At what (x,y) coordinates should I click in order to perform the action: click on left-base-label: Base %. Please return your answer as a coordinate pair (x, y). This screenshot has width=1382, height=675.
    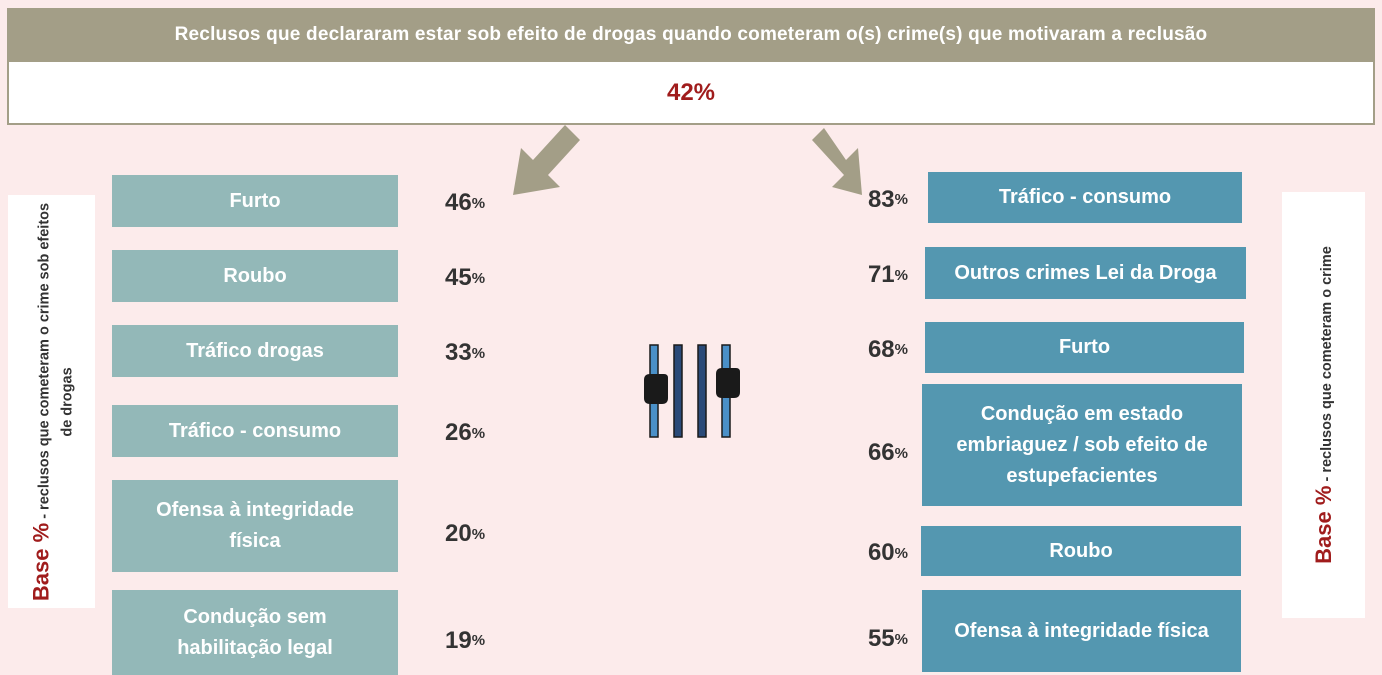
    Looking at the image, I should click on (41, 561).